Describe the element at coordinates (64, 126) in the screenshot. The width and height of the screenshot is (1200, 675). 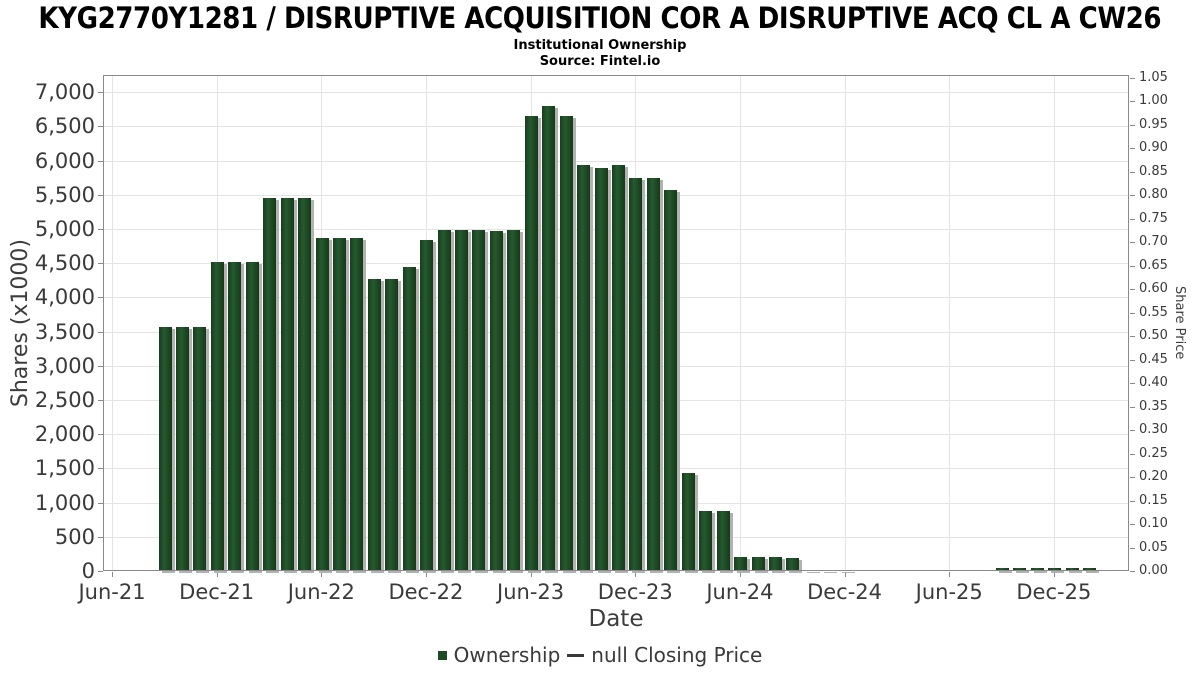
I see `y-axis-tick-label: 6,500` at that location.